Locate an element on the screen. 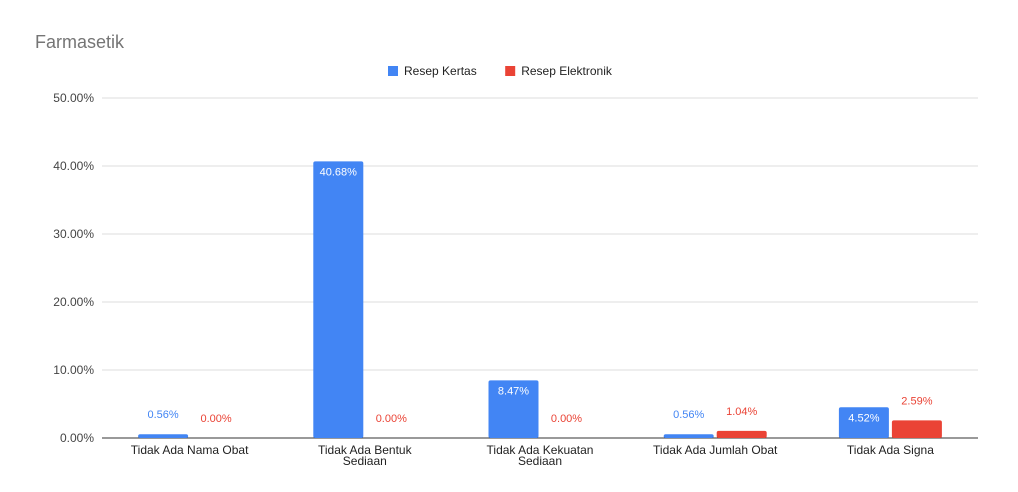 The image size is (1018, 492). x-tick-label: Tidak Ada Jumlah Obat is located at coordinates (715, 450).